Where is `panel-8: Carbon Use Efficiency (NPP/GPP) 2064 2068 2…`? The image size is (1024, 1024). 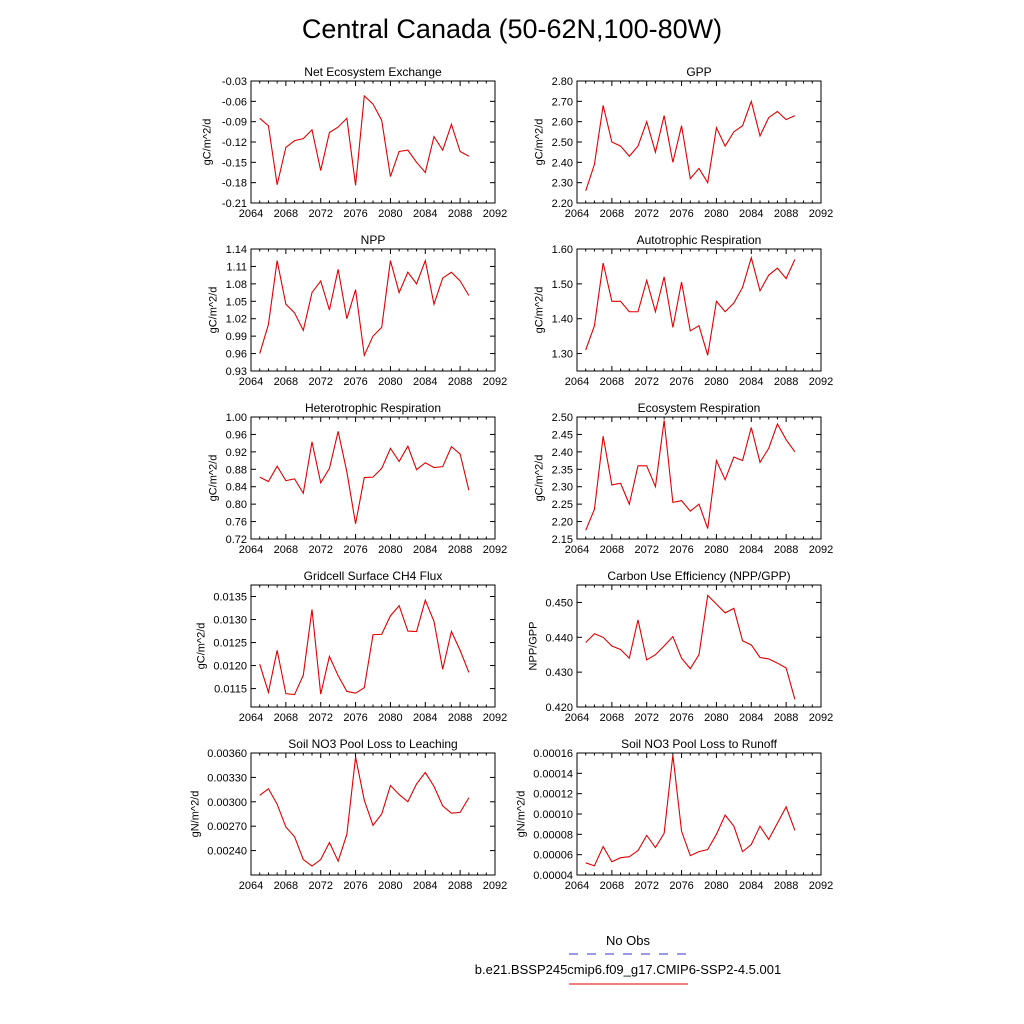
panel-8: Carbon Use Efficiency (NPP/GPP) 2064 2068 2… is located at coordinates (681, 646).